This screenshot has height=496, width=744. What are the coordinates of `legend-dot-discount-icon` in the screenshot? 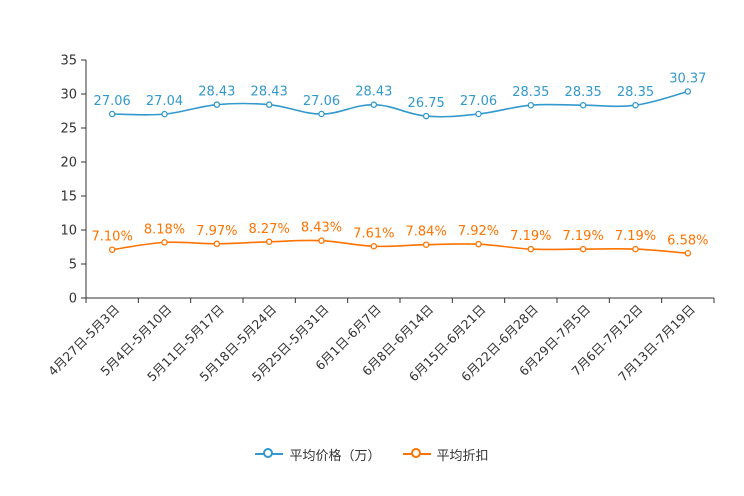 It's located at (415, 453).